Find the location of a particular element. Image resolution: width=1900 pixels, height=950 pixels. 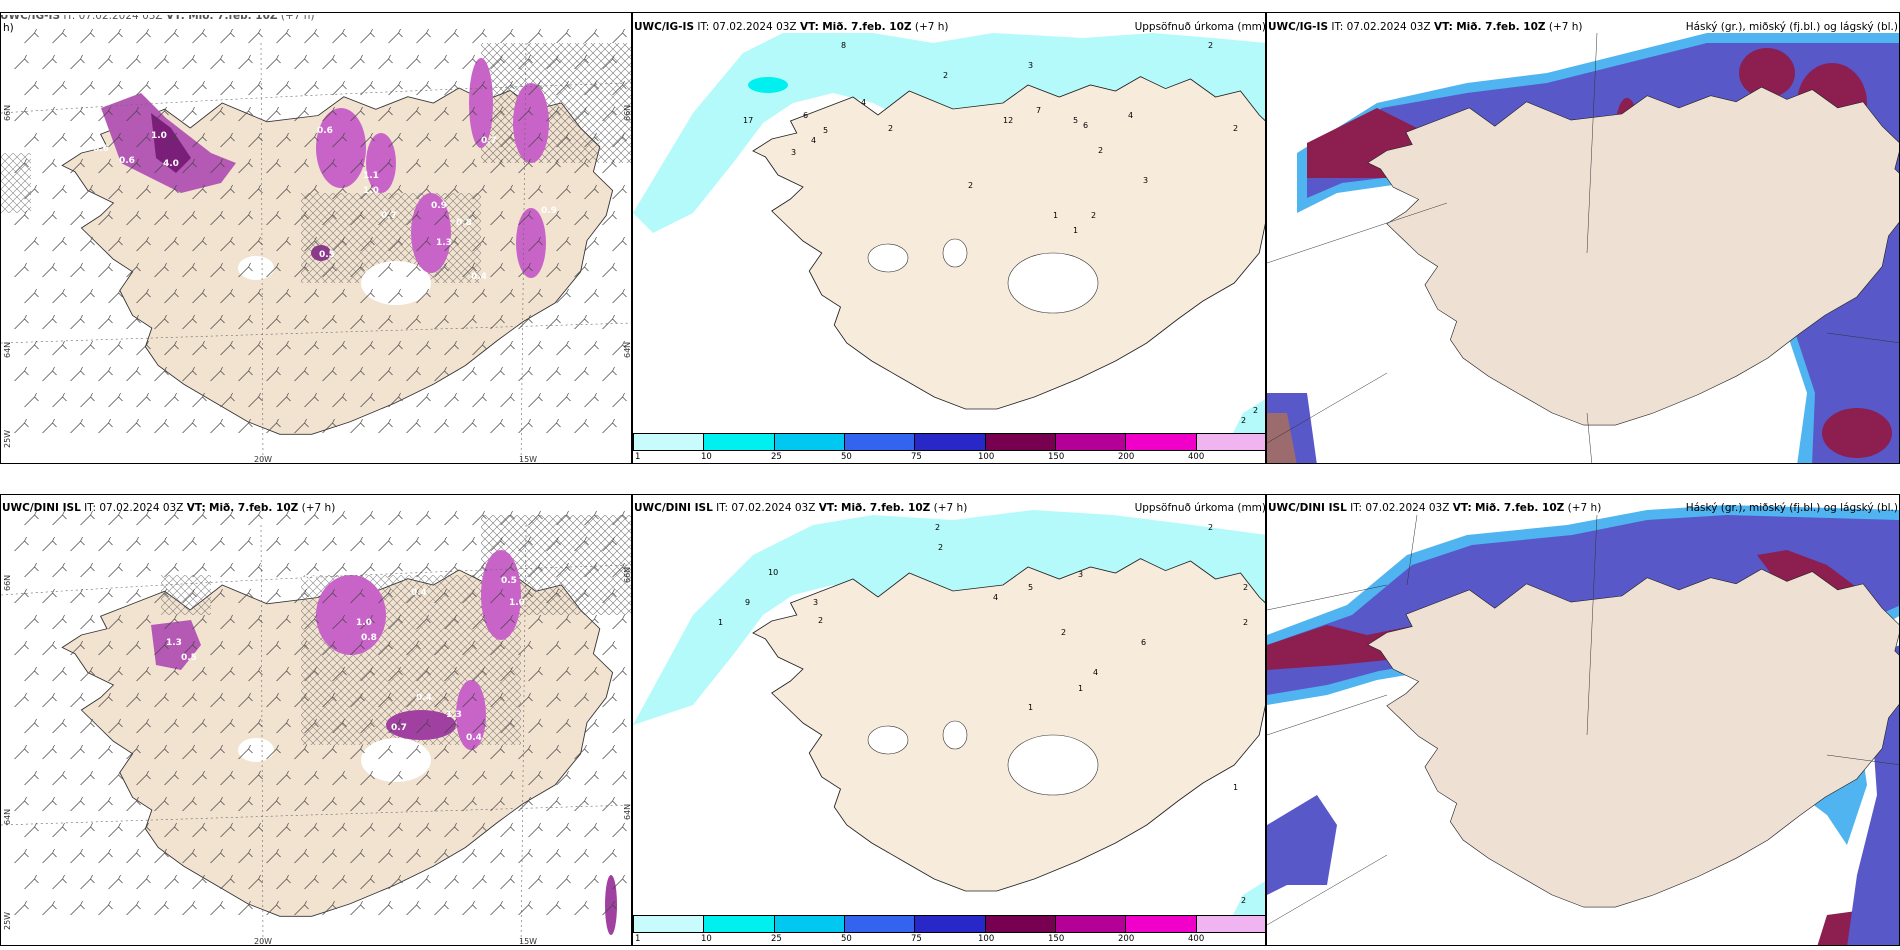

snow-value-label: 1.3 is located at coordinates (454, 715).